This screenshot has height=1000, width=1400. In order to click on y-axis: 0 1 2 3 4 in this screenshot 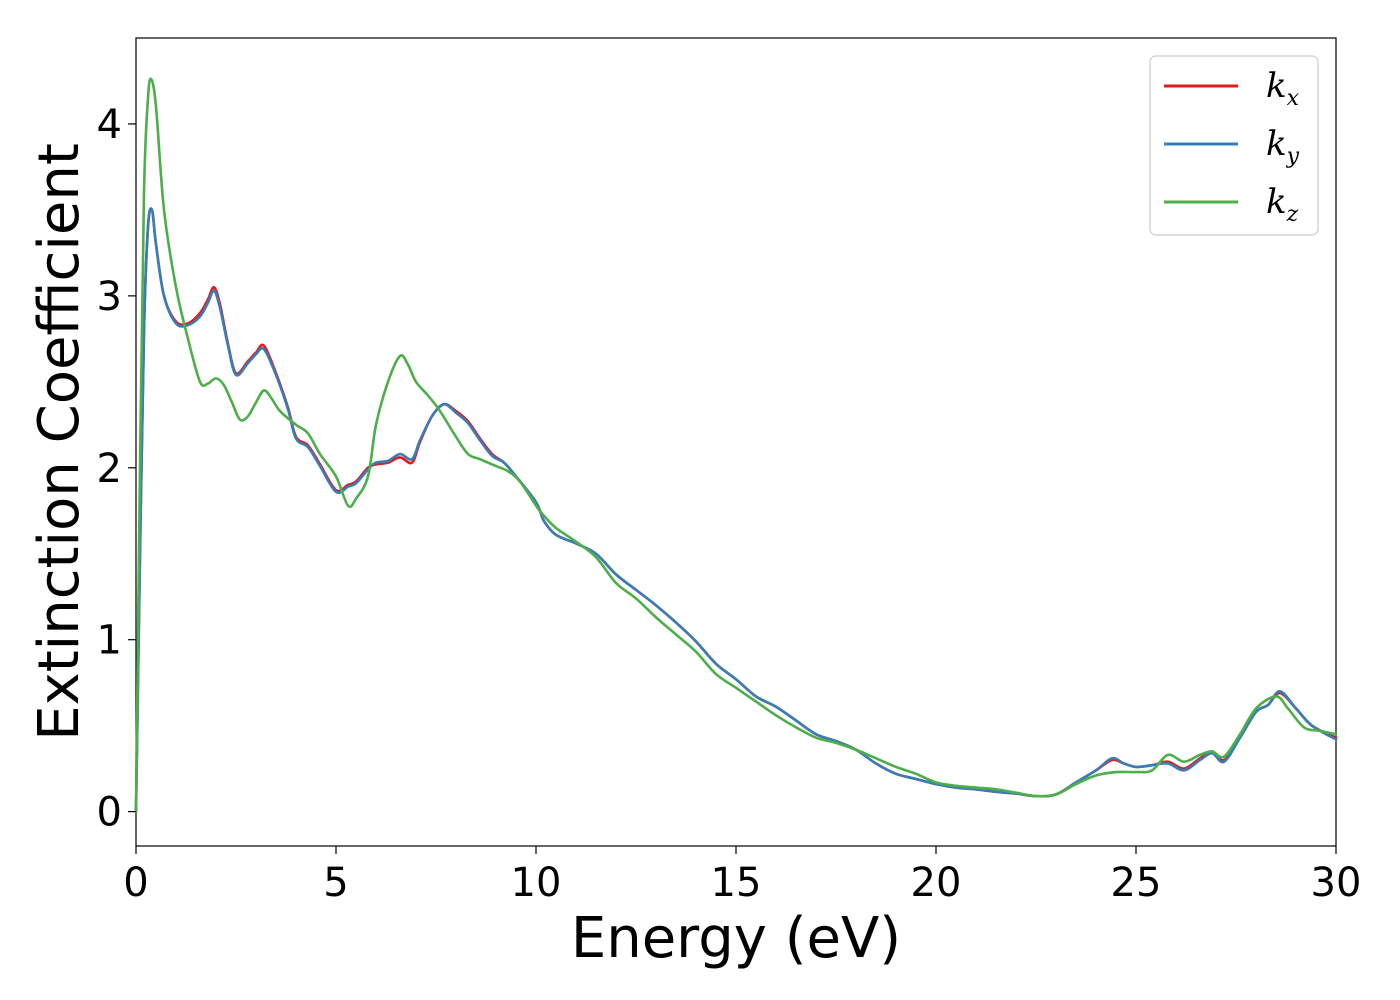, I will do `click(116, 469)`.